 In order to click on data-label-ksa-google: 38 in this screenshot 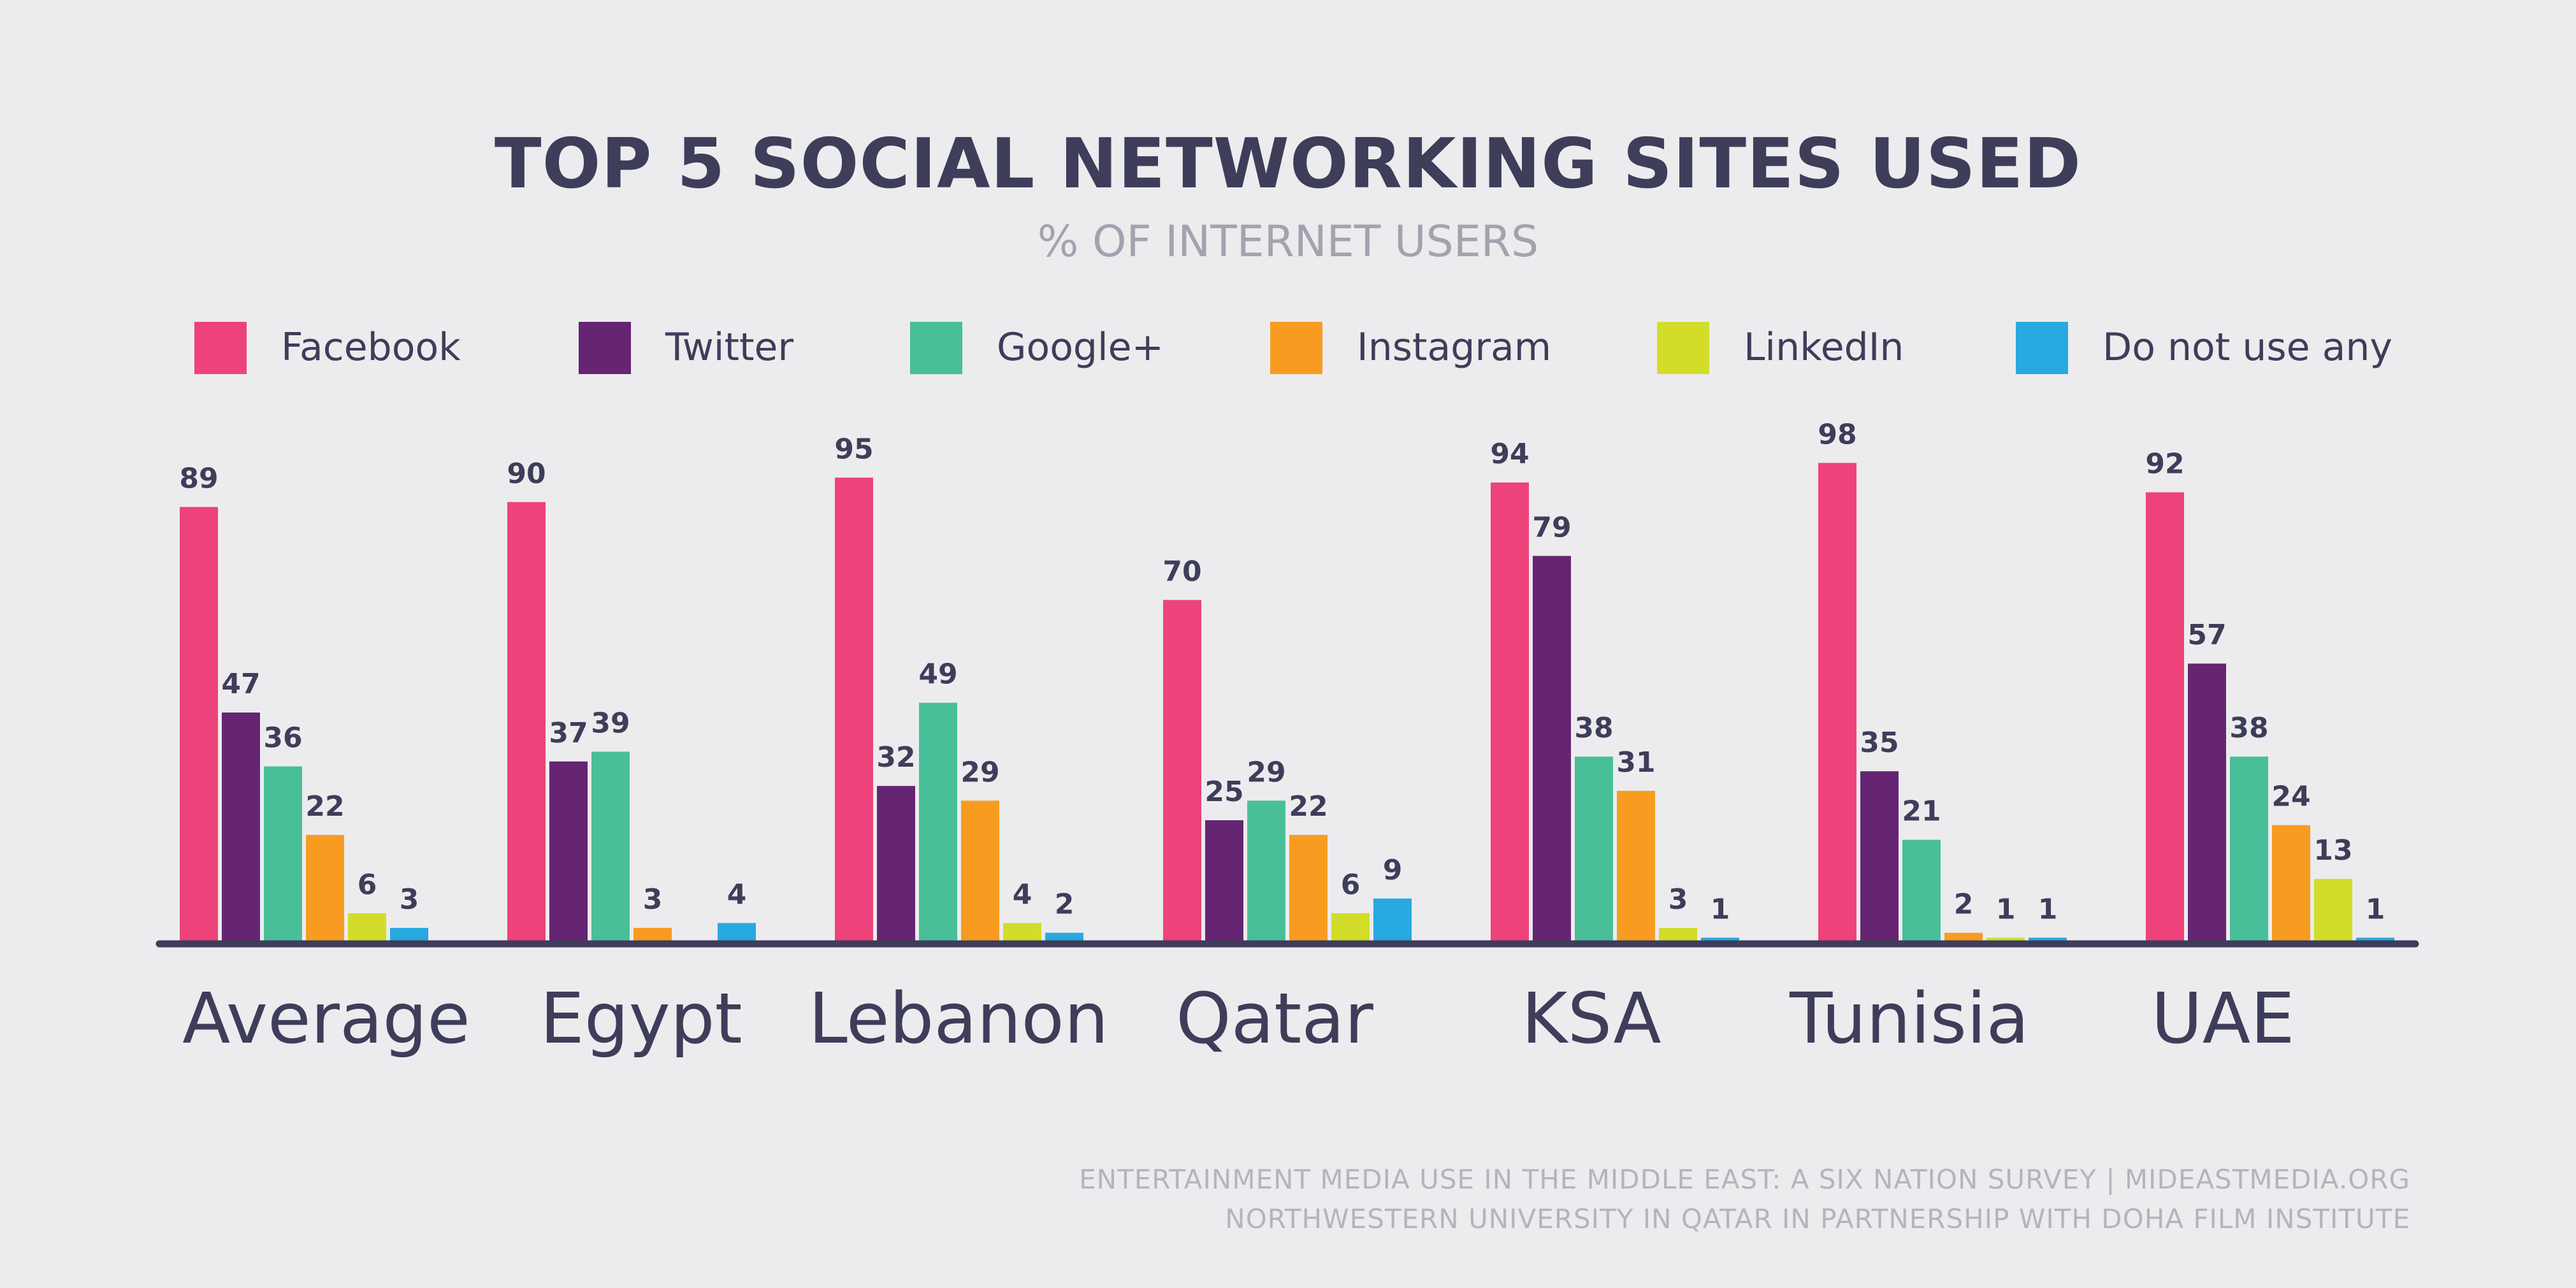, I will do `click(1593, 728)`.